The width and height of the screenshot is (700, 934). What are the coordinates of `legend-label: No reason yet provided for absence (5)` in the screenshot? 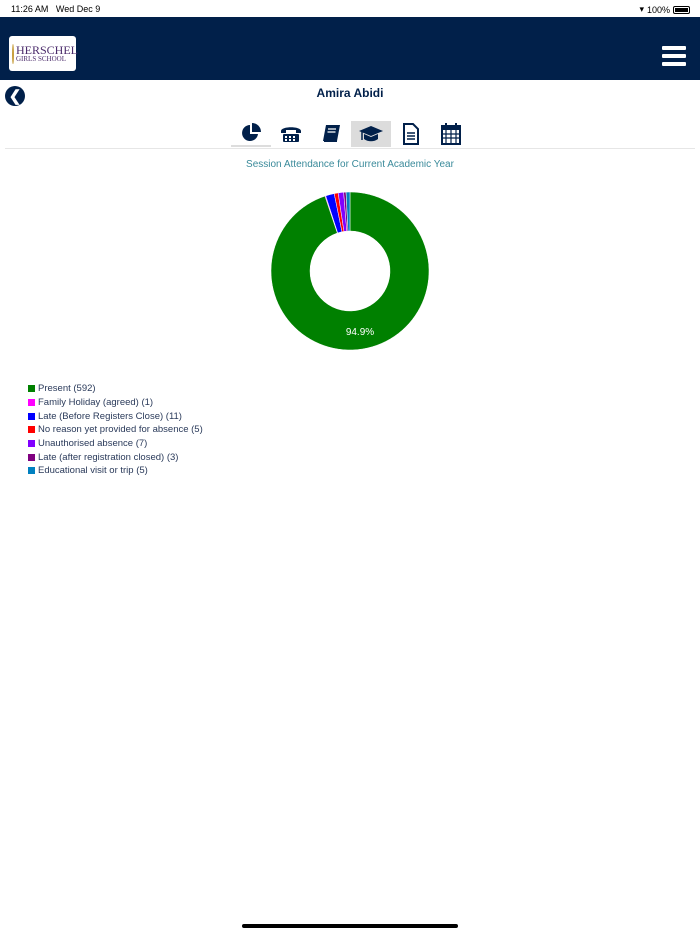 It's located at (120, 430).